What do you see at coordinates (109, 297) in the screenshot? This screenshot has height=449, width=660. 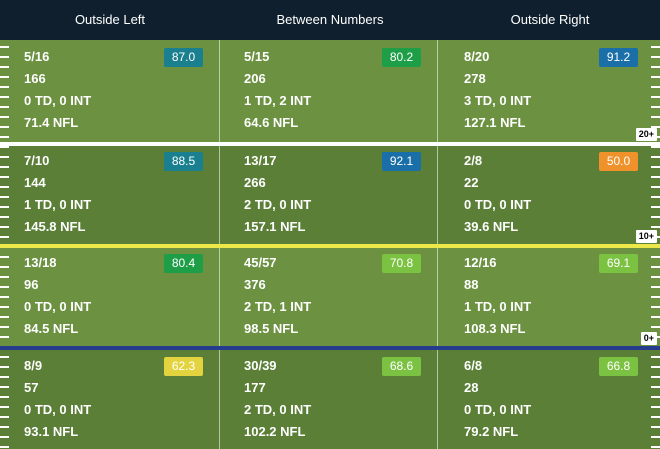 I see `zone-cell: 13/18 96 0 TD, 0 INT 84.5 NFL 80.4` at bounding box center [109, 297].